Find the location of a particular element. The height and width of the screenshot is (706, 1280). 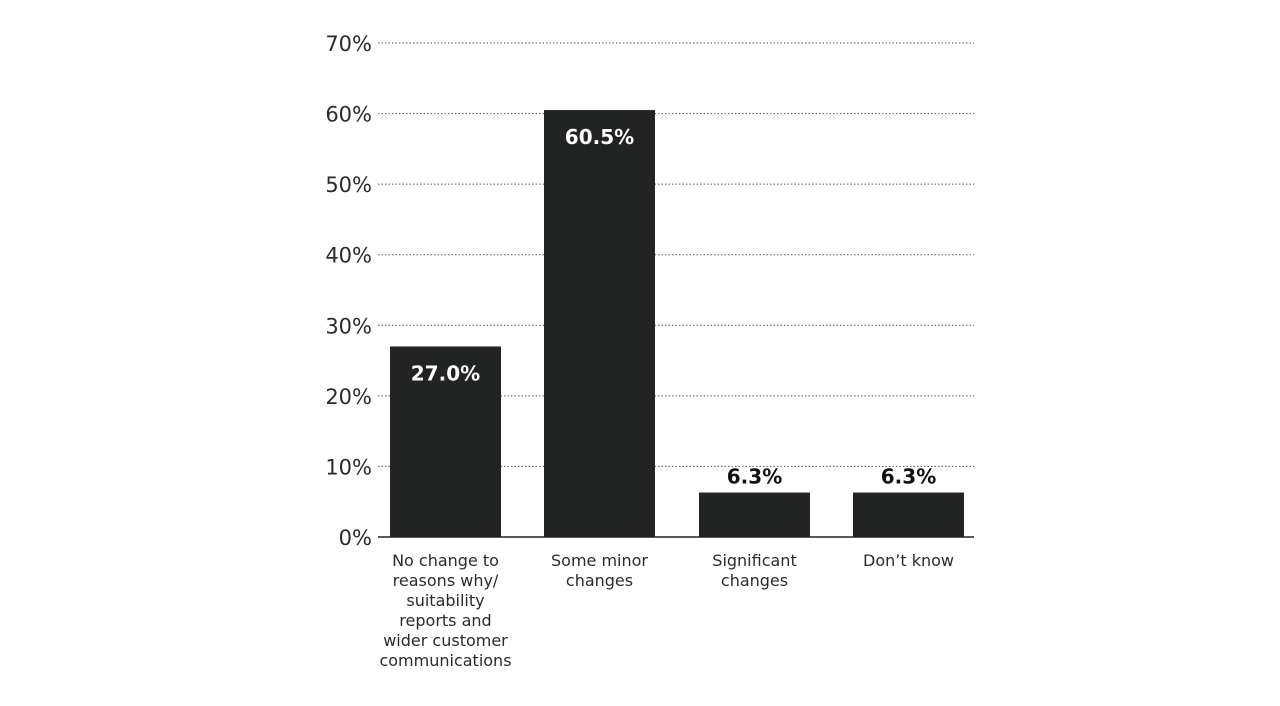

y-tick-label: 20% is located at coordinates (348, 397).